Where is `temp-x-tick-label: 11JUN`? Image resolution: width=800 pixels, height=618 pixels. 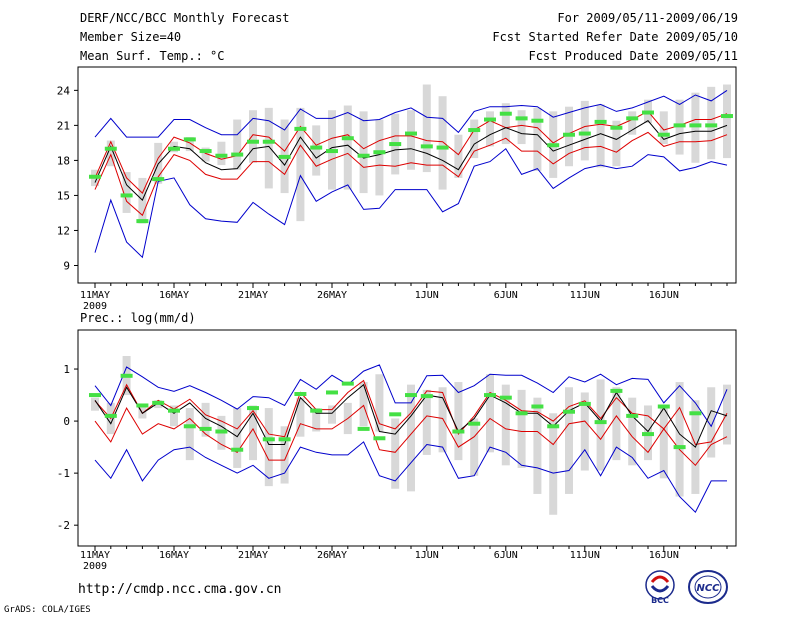 temp-x-tick-label: 11JUN is located at coordinates (585, 295).